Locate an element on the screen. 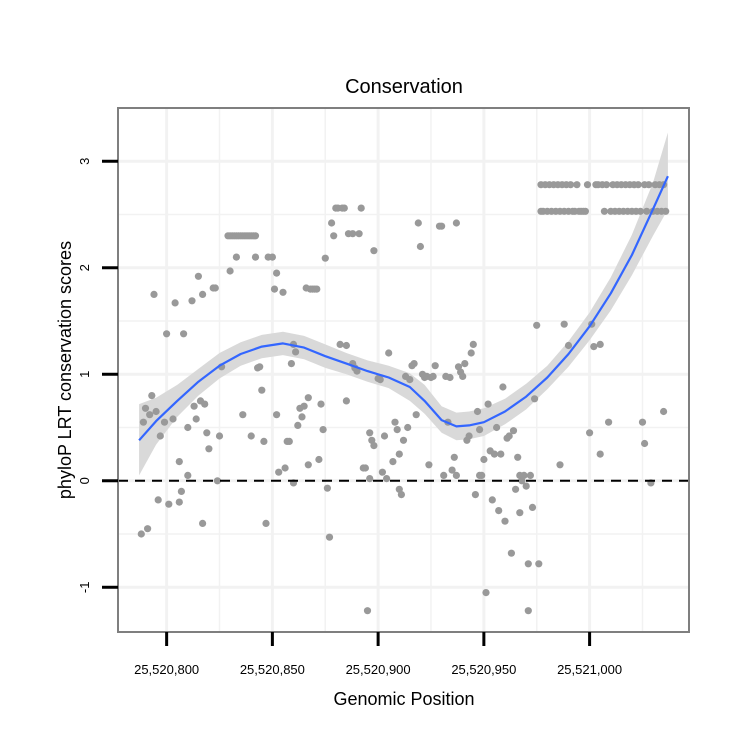 This screenshot has height=750, width=750. x-tick-label: 25,520,800 is located at coordinates (166, 669).